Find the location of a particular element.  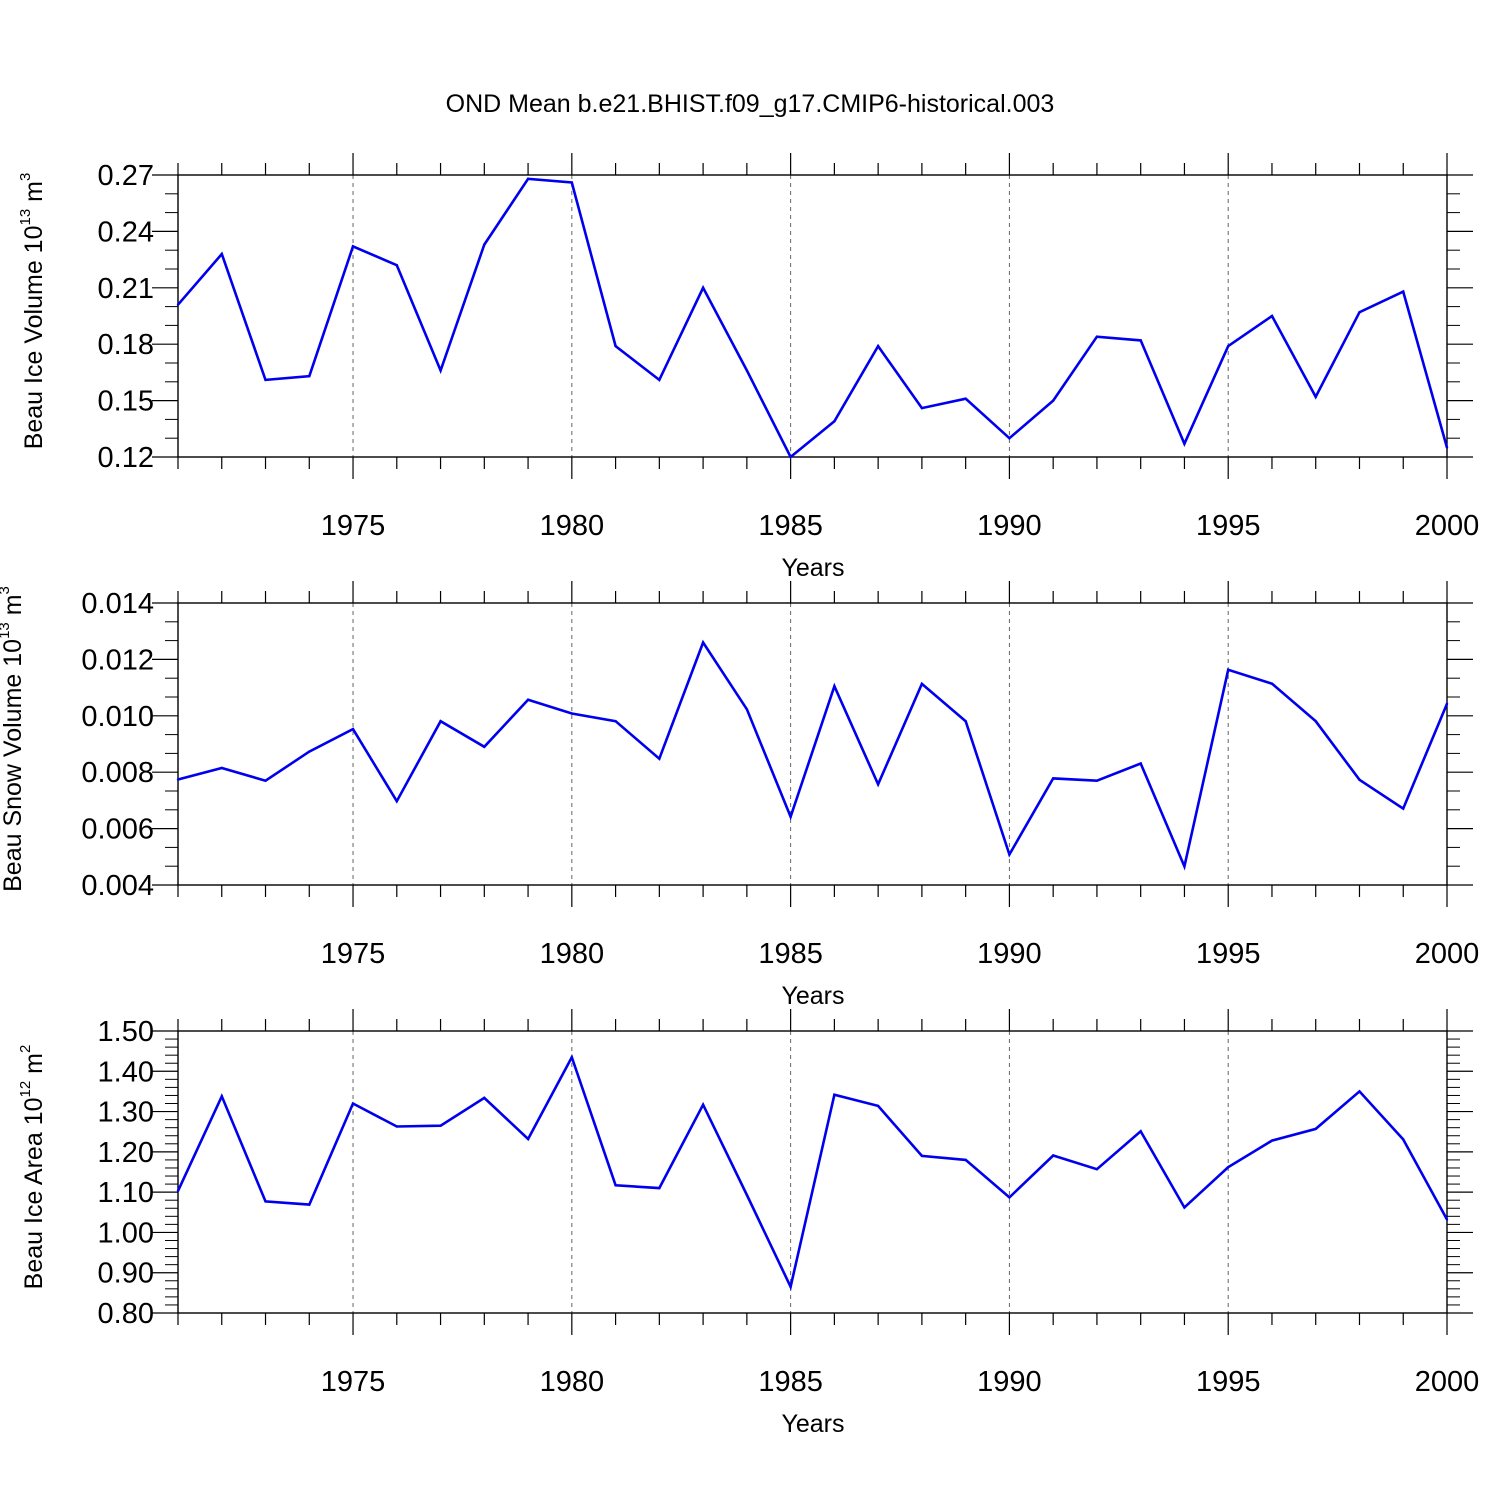

y-tick-label: 0.27 is located at coordinates (126, 176).